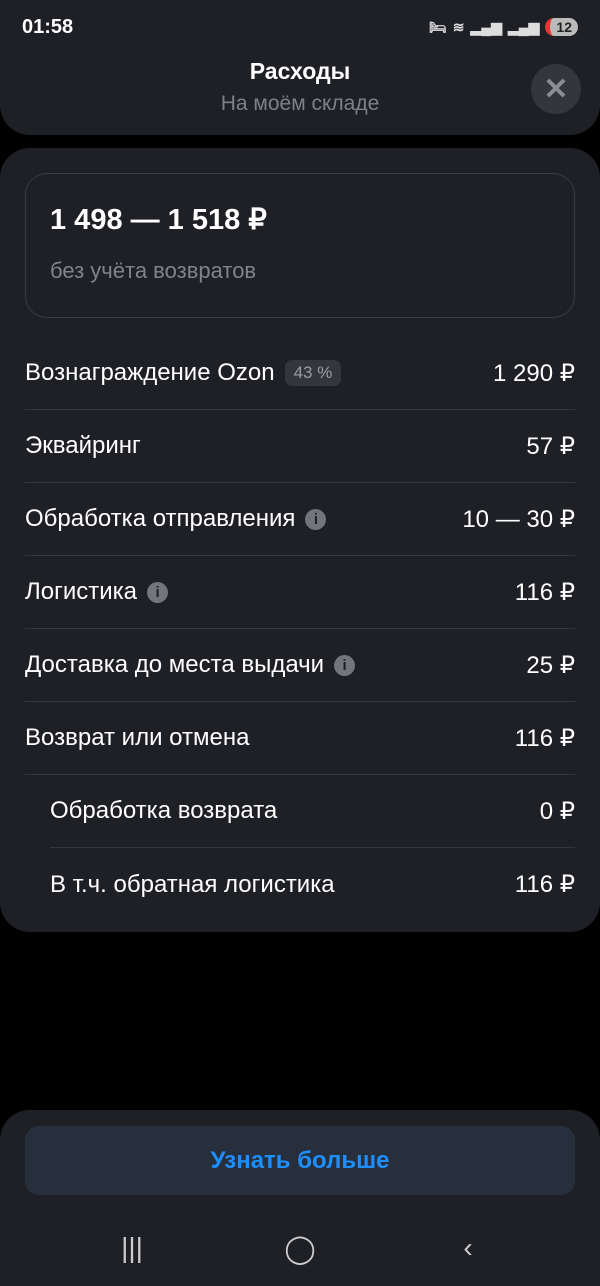  Describe the element at coordinates (164, 810) in the screenshot. I see `row-label: Обработка возврата` at that location.